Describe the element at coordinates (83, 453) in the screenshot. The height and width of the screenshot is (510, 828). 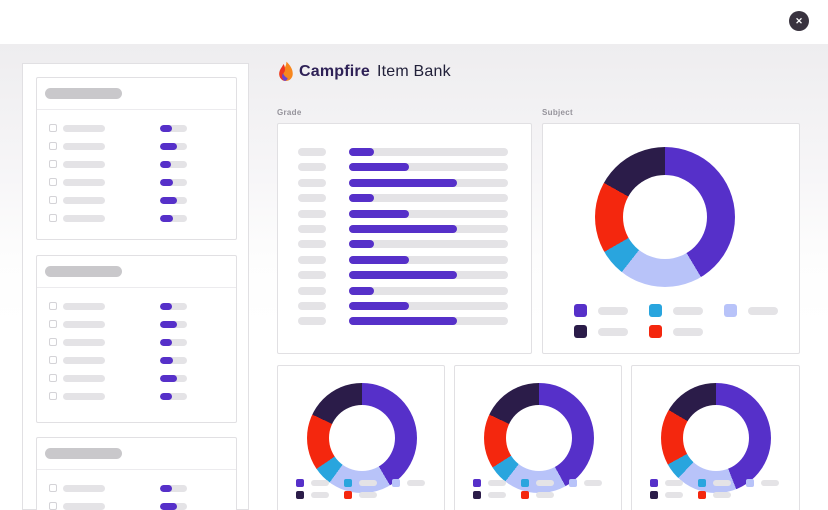
I see `filter-group-title-skeleton` at that location.